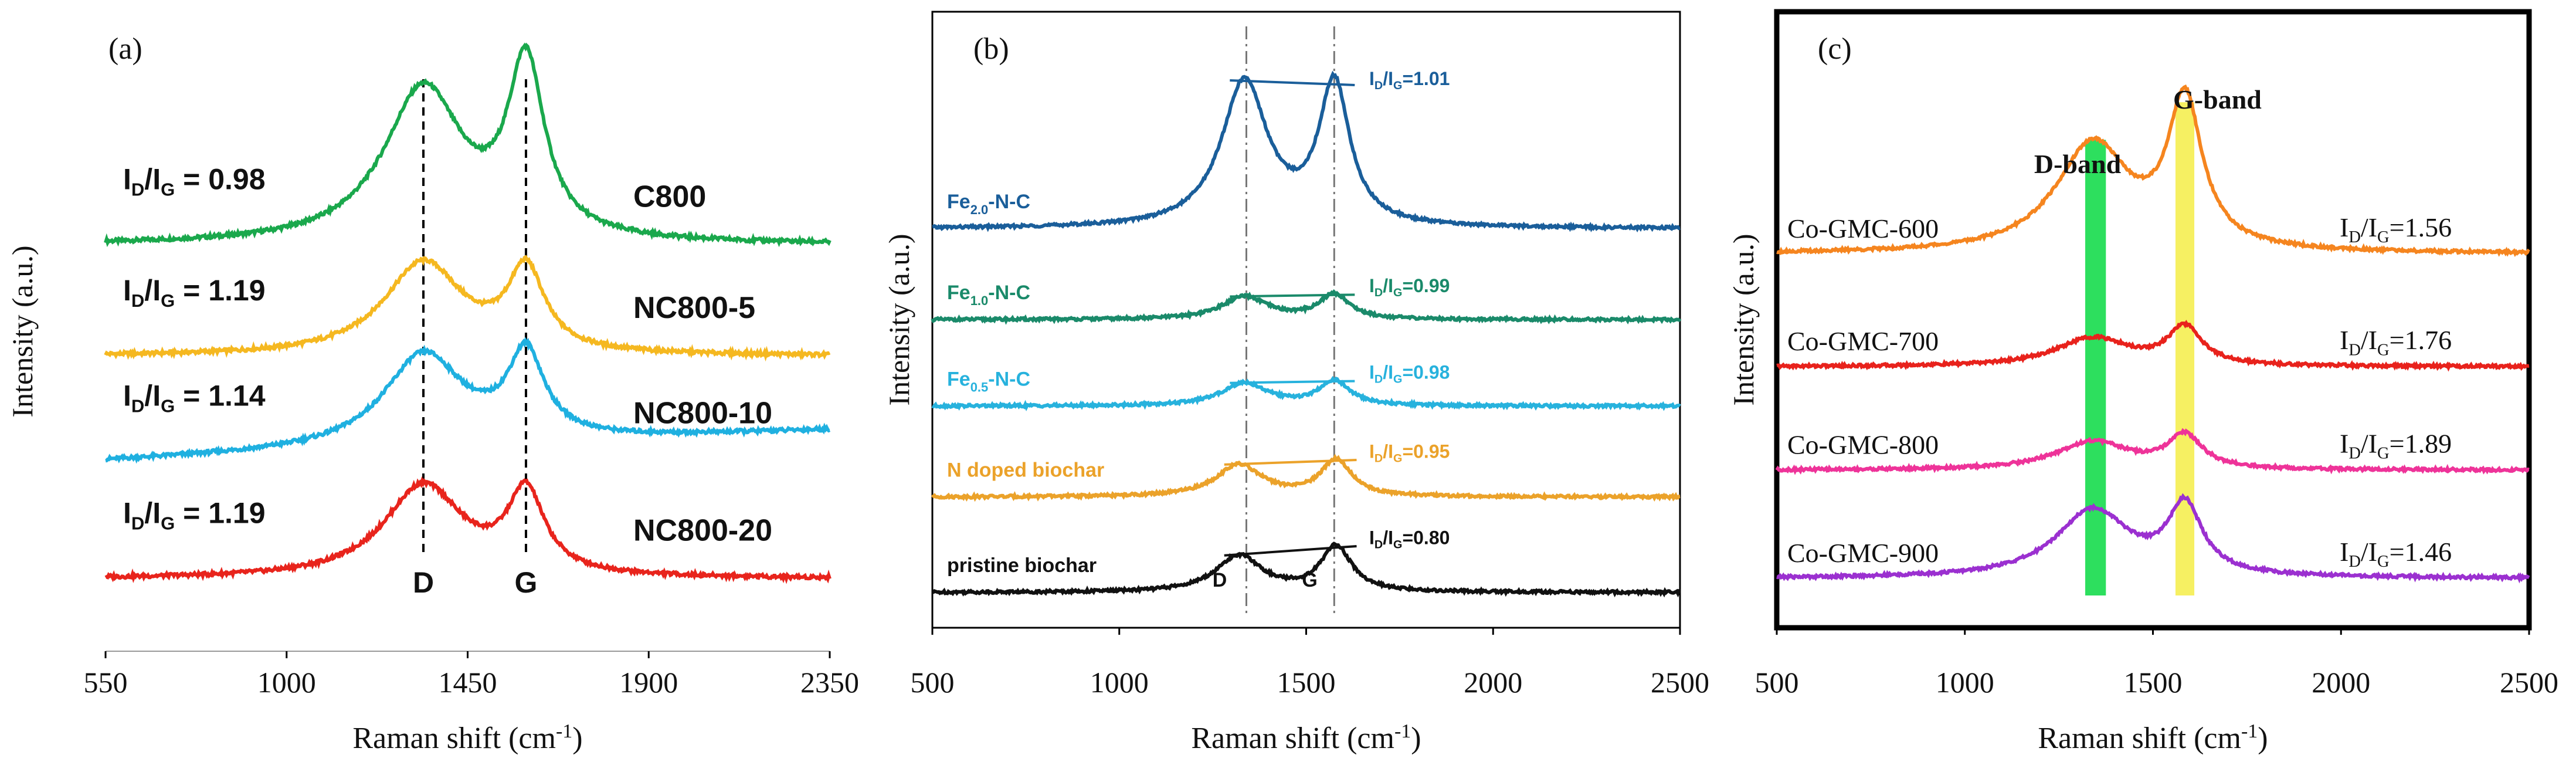 The height and width of the screenshot is (775, 2576). Describe the element at coordinates (1426, 452) in the screenshot. I see `ratio-value: =0.95` at that location.